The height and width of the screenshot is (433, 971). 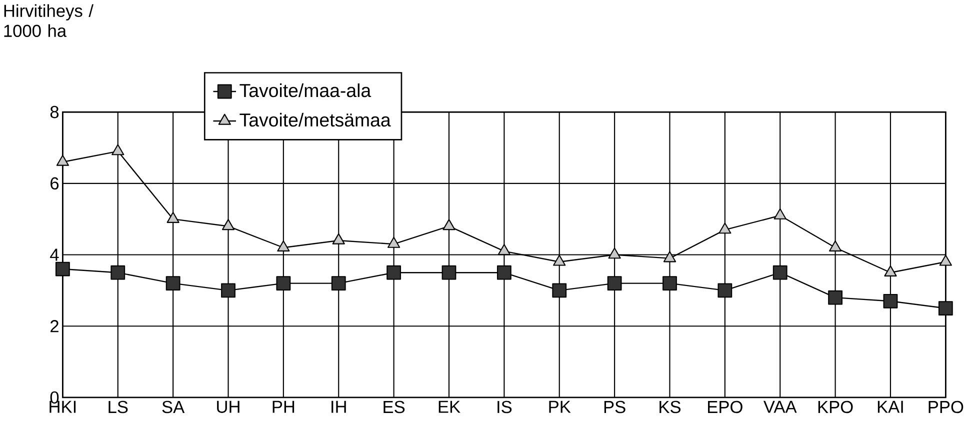 What do you see at coordinates (394, 406) in the screenshot?
I see `x-tick-label: ES` at bounding box center [394, 406].